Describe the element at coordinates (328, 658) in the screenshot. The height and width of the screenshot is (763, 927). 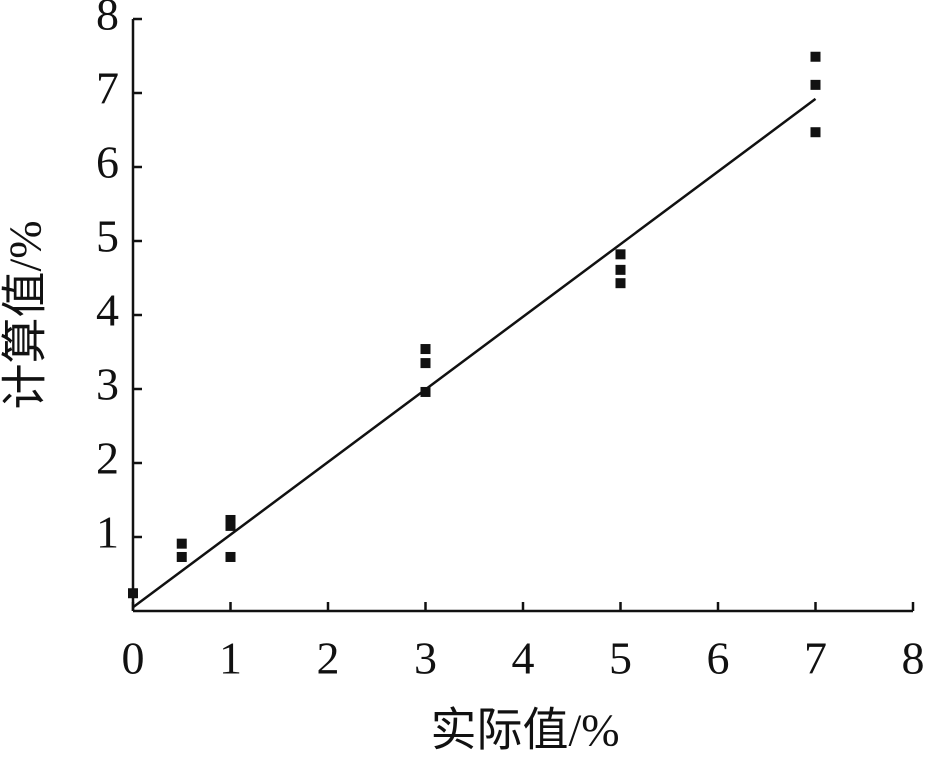
I see `x-tick-label: 2` at that location.